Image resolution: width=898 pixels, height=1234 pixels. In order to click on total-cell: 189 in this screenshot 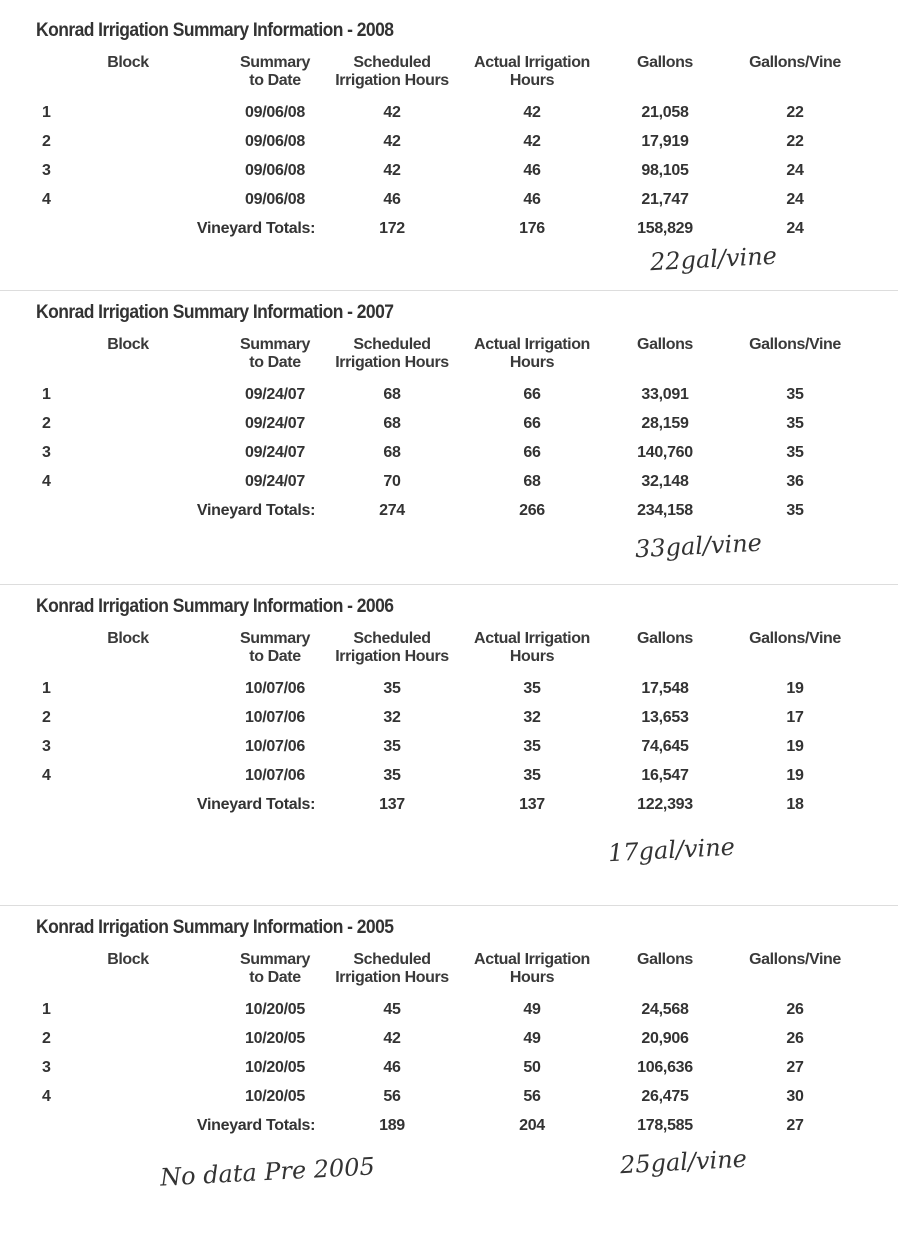, I will do `click(392, 1125)`.